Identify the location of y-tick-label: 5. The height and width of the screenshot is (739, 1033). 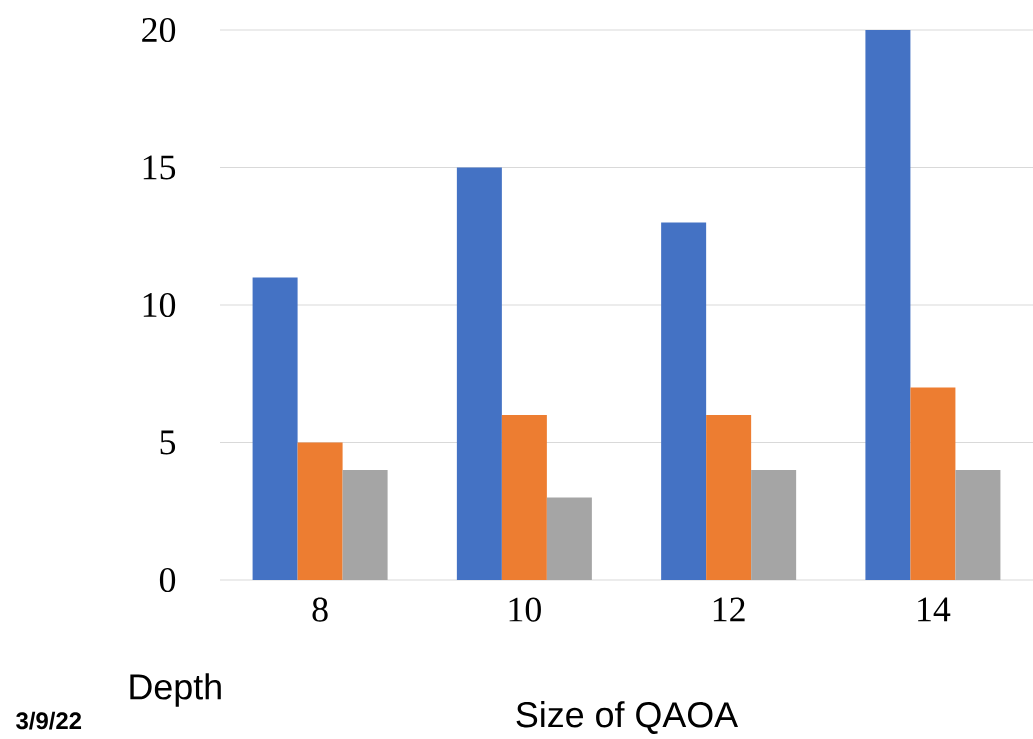
(168, 442).